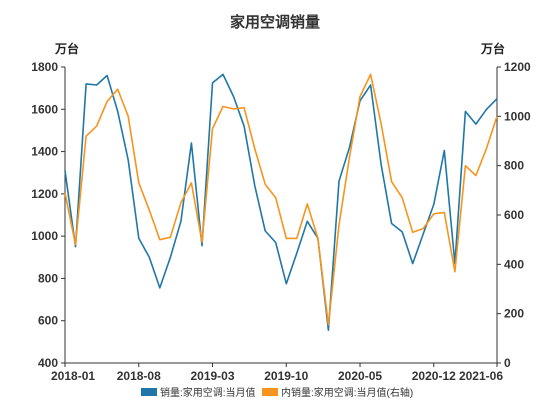  I want to click on legend-item-sales: 销量:家用空调:当月值, so click(198, 392).